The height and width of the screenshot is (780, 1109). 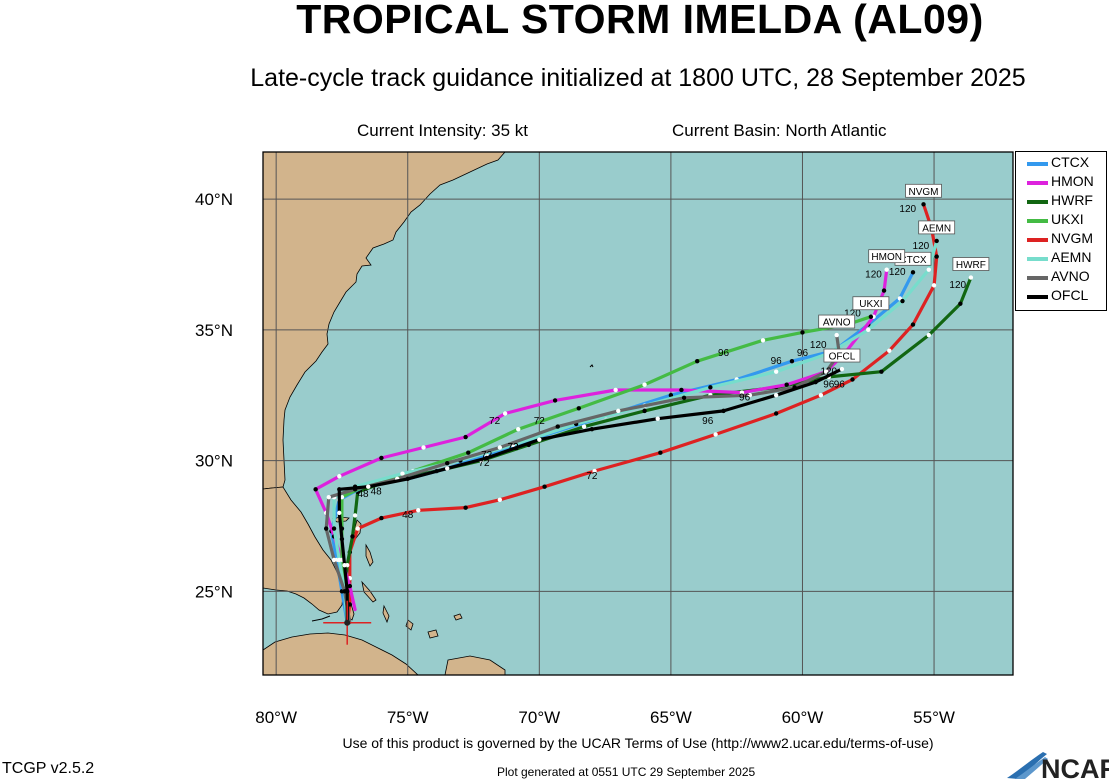 I want to click on chart-title: TROPICAL STORM IMELDA (AL09), so click(x=640, y=21).